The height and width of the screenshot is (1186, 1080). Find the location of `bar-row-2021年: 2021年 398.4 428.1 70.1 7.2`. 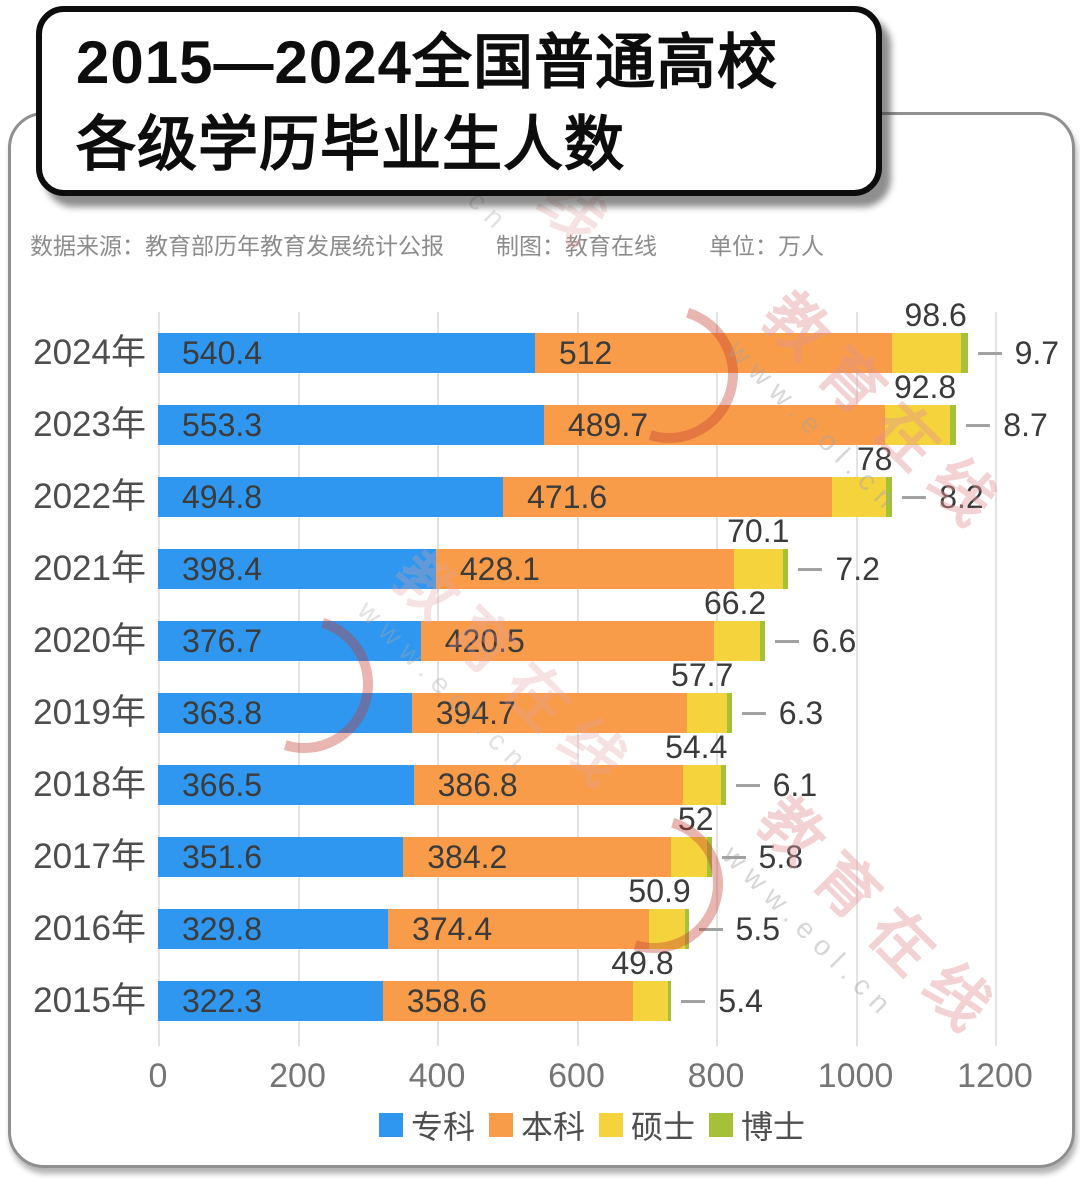

bar-row-2021年: 2021年 398.4 428.1 70.1 7.2 is located at coordinates (540, 559).